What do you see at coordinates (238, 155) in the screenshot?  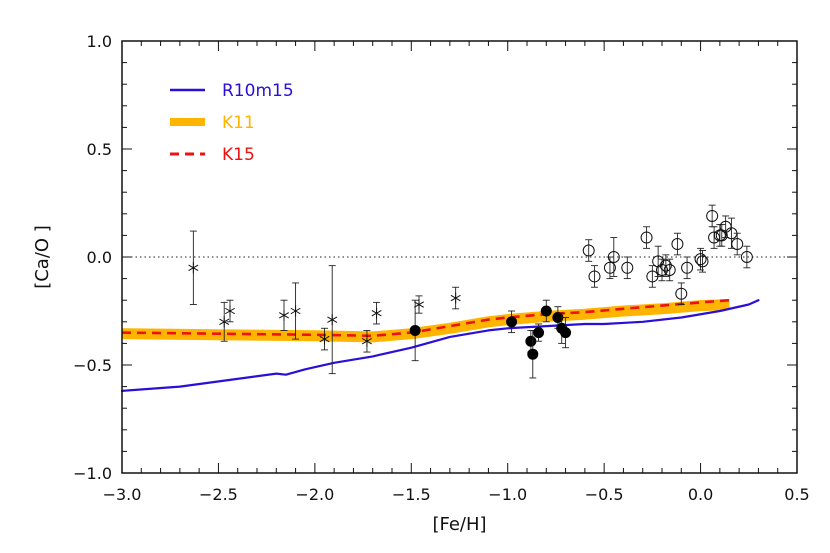 I see `legend-label-k15: K15` at bounding box center [238, 155].